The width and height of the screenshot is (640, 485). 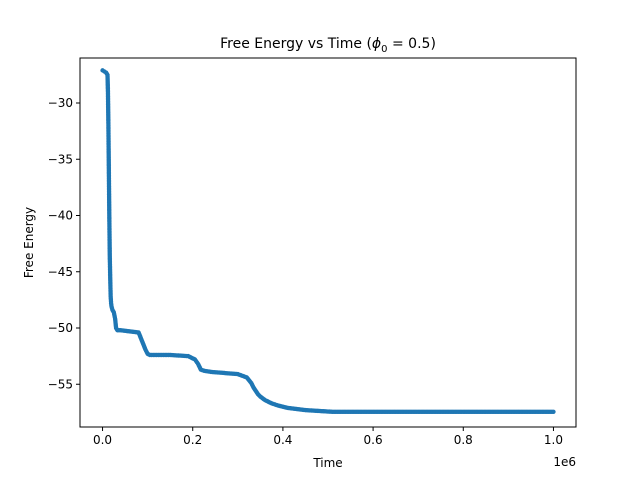 I want to click on x-axis-label: Time, so click(x=327, y=463).